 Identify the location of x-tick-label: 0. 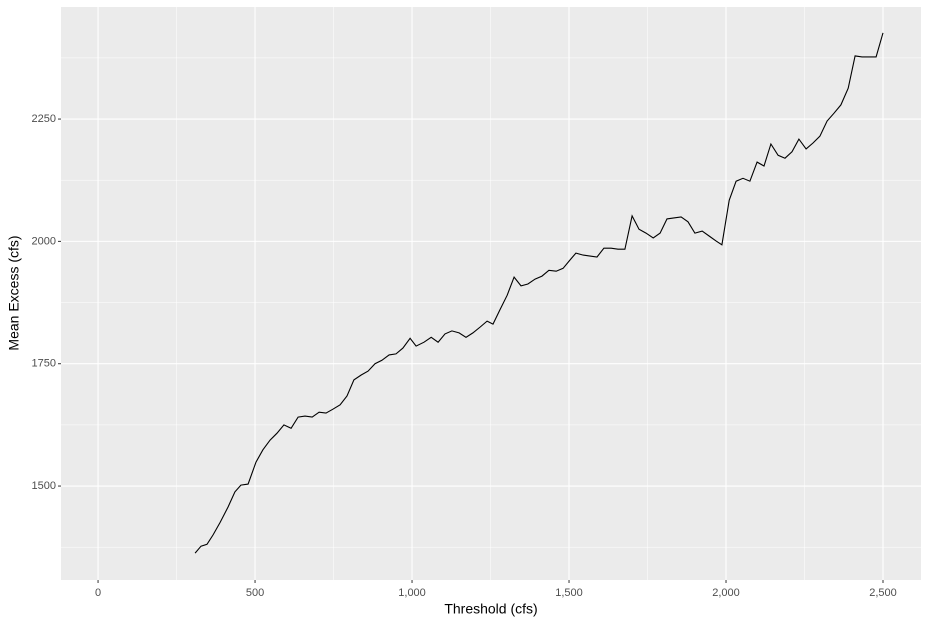
(98, 593).